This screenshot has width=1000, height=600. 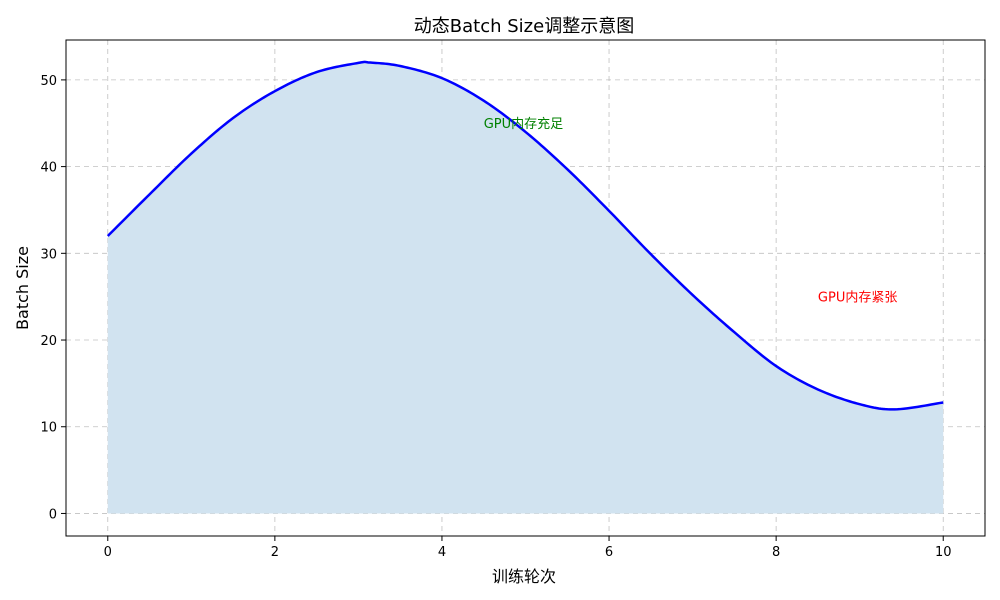 What do you see at coordinates (48, 254) in the screenshot?
I see `y-tick-label-3: 30` at bounding box center [48, 254].